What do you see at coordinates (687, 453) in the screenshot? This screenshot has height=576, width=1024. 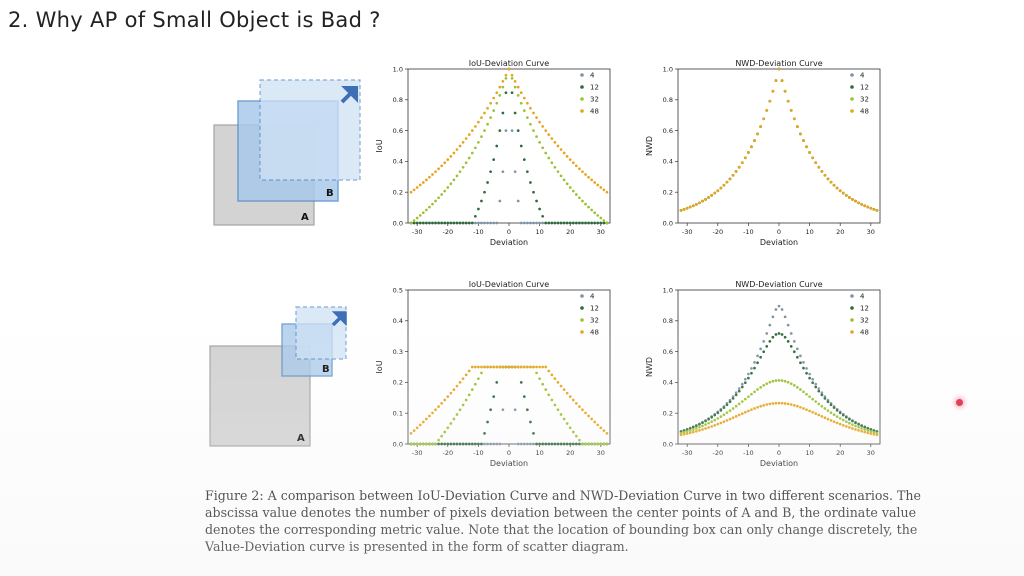 I see `x-tick-label: -30` at bounding box center [687, 453].